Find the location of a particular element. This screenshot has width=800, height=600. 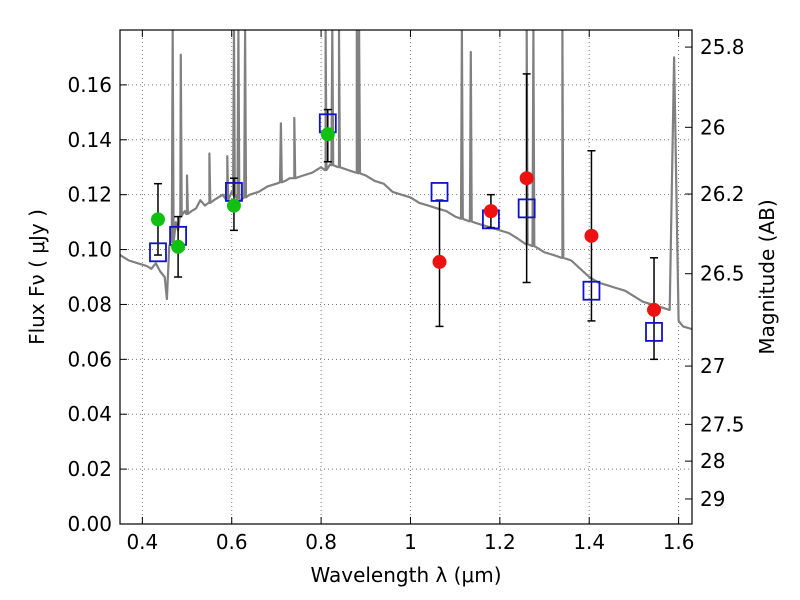

right-tick-label: 28 is located at coordinates (712, 461).